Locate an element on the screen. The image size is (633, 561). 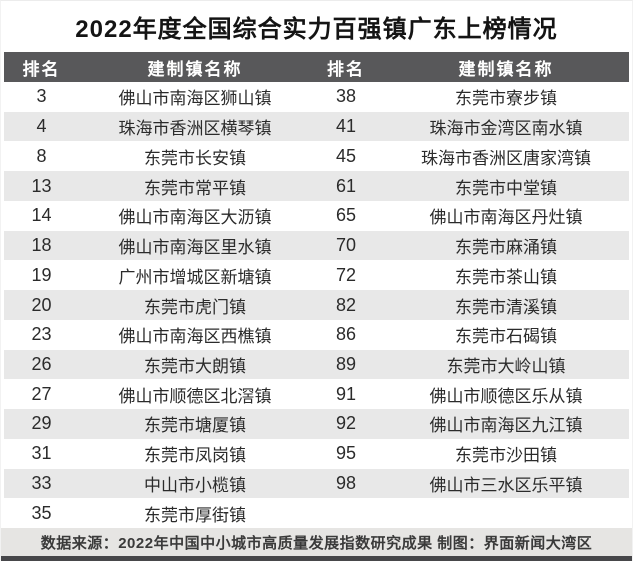
rank-cell: 4 is located at coordinates (41, 126).